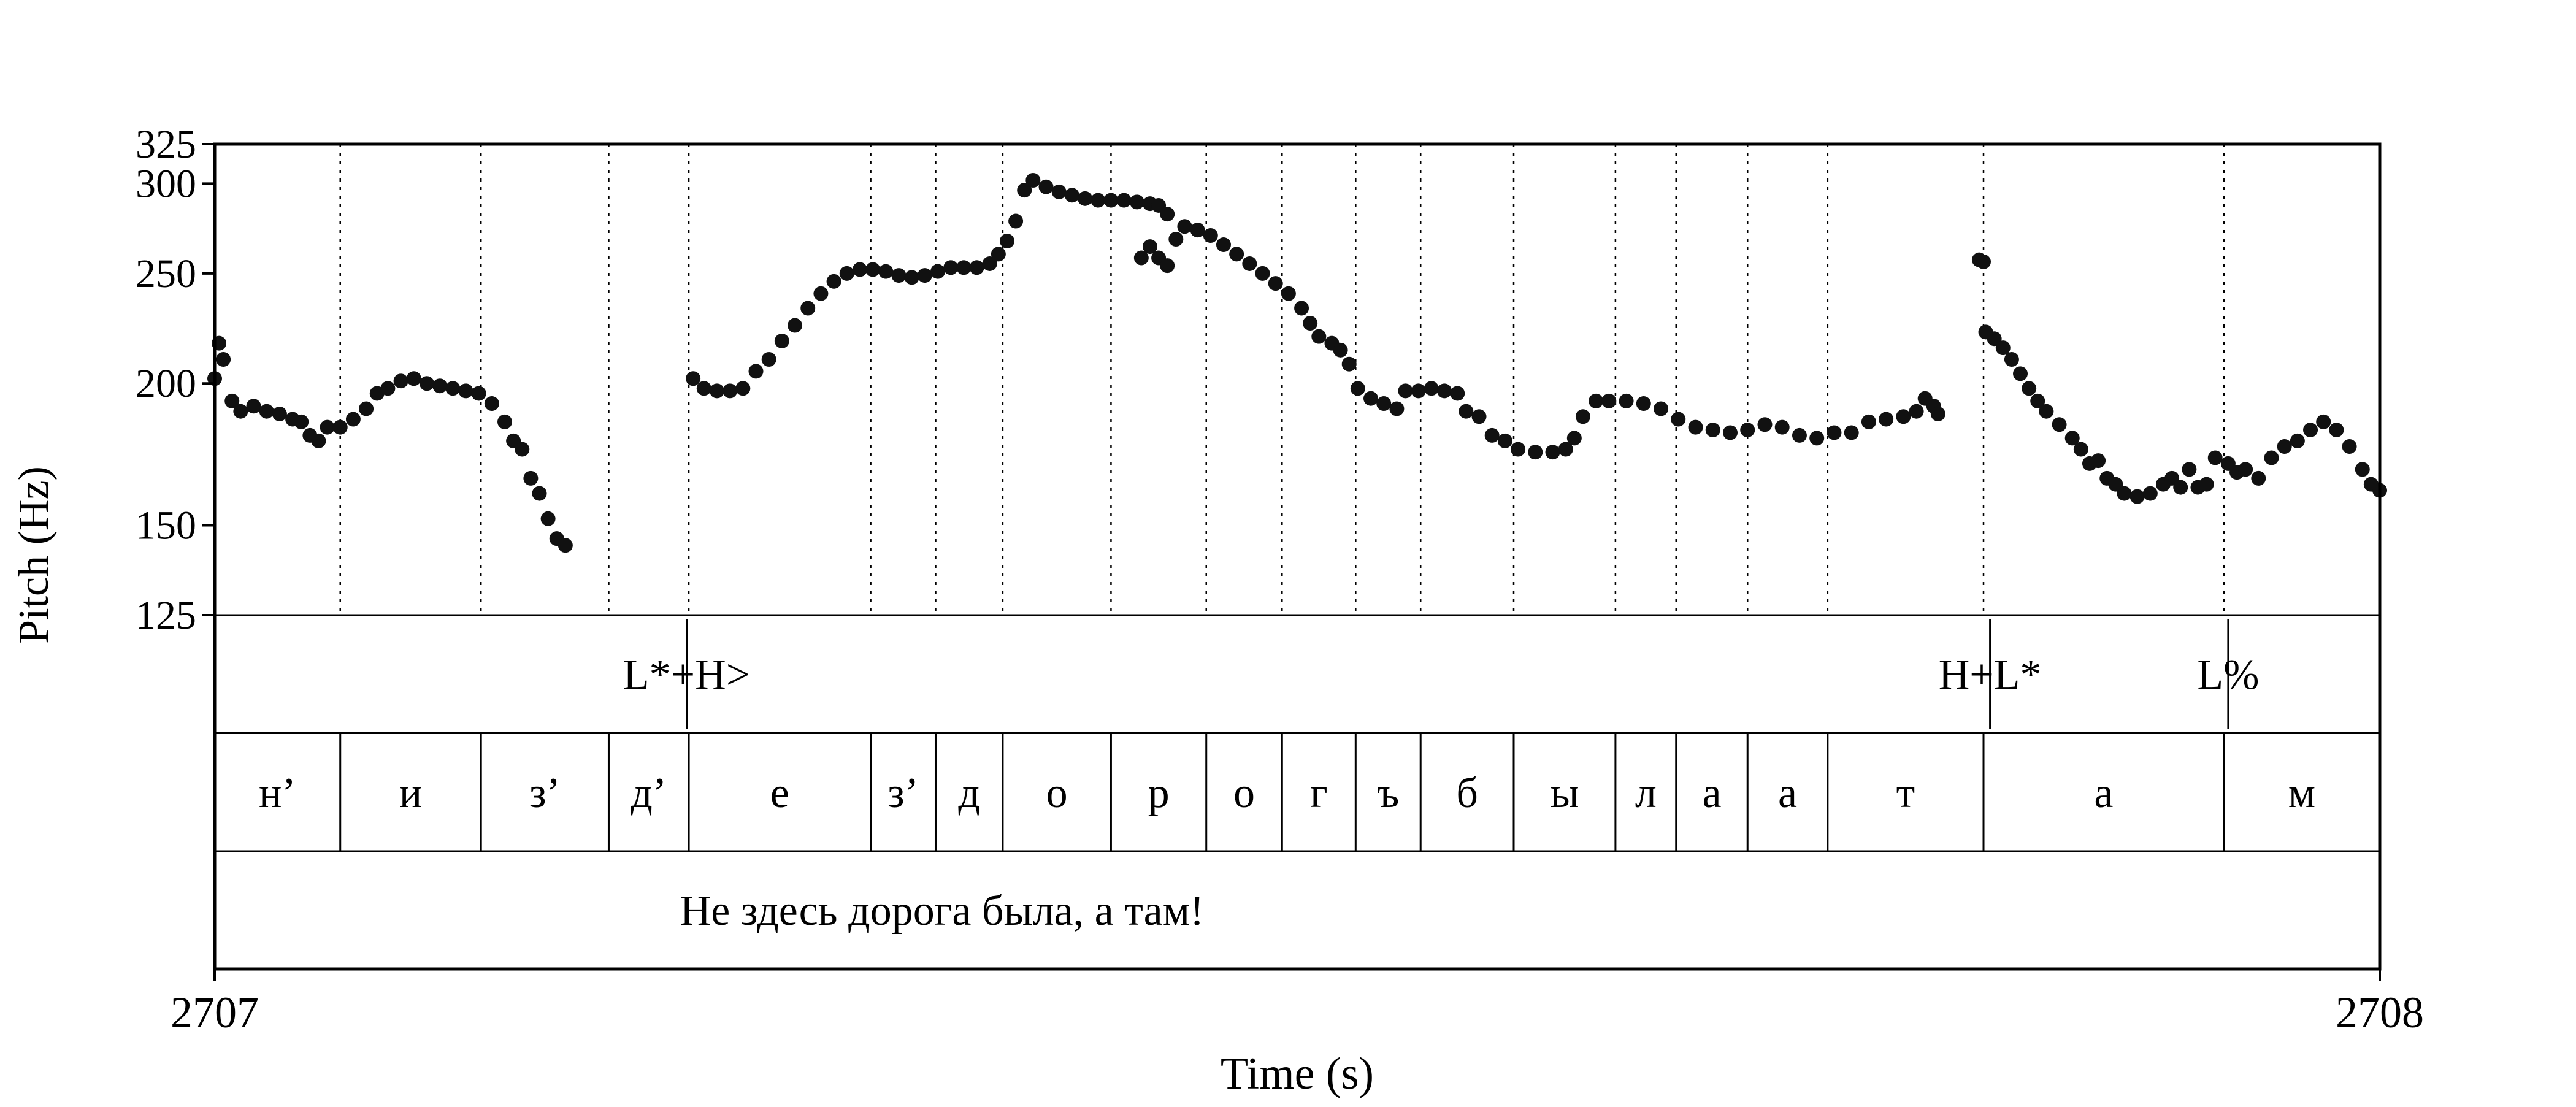 The height and width of the screenshot is (1107, 2576). What do you see at coordinates (969, 793) in the screenshot?
I see `segment-label: д` at bounding box center [969, 793].